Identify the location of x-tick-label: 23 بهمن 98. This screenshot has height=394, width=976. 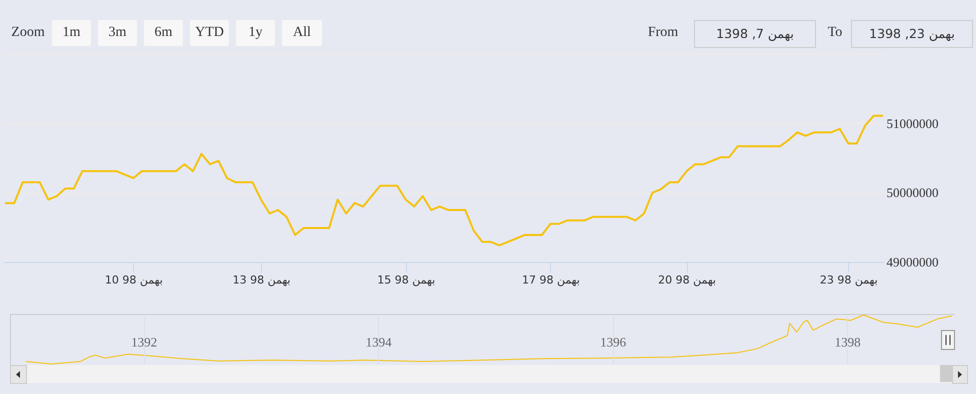
(849, 280).